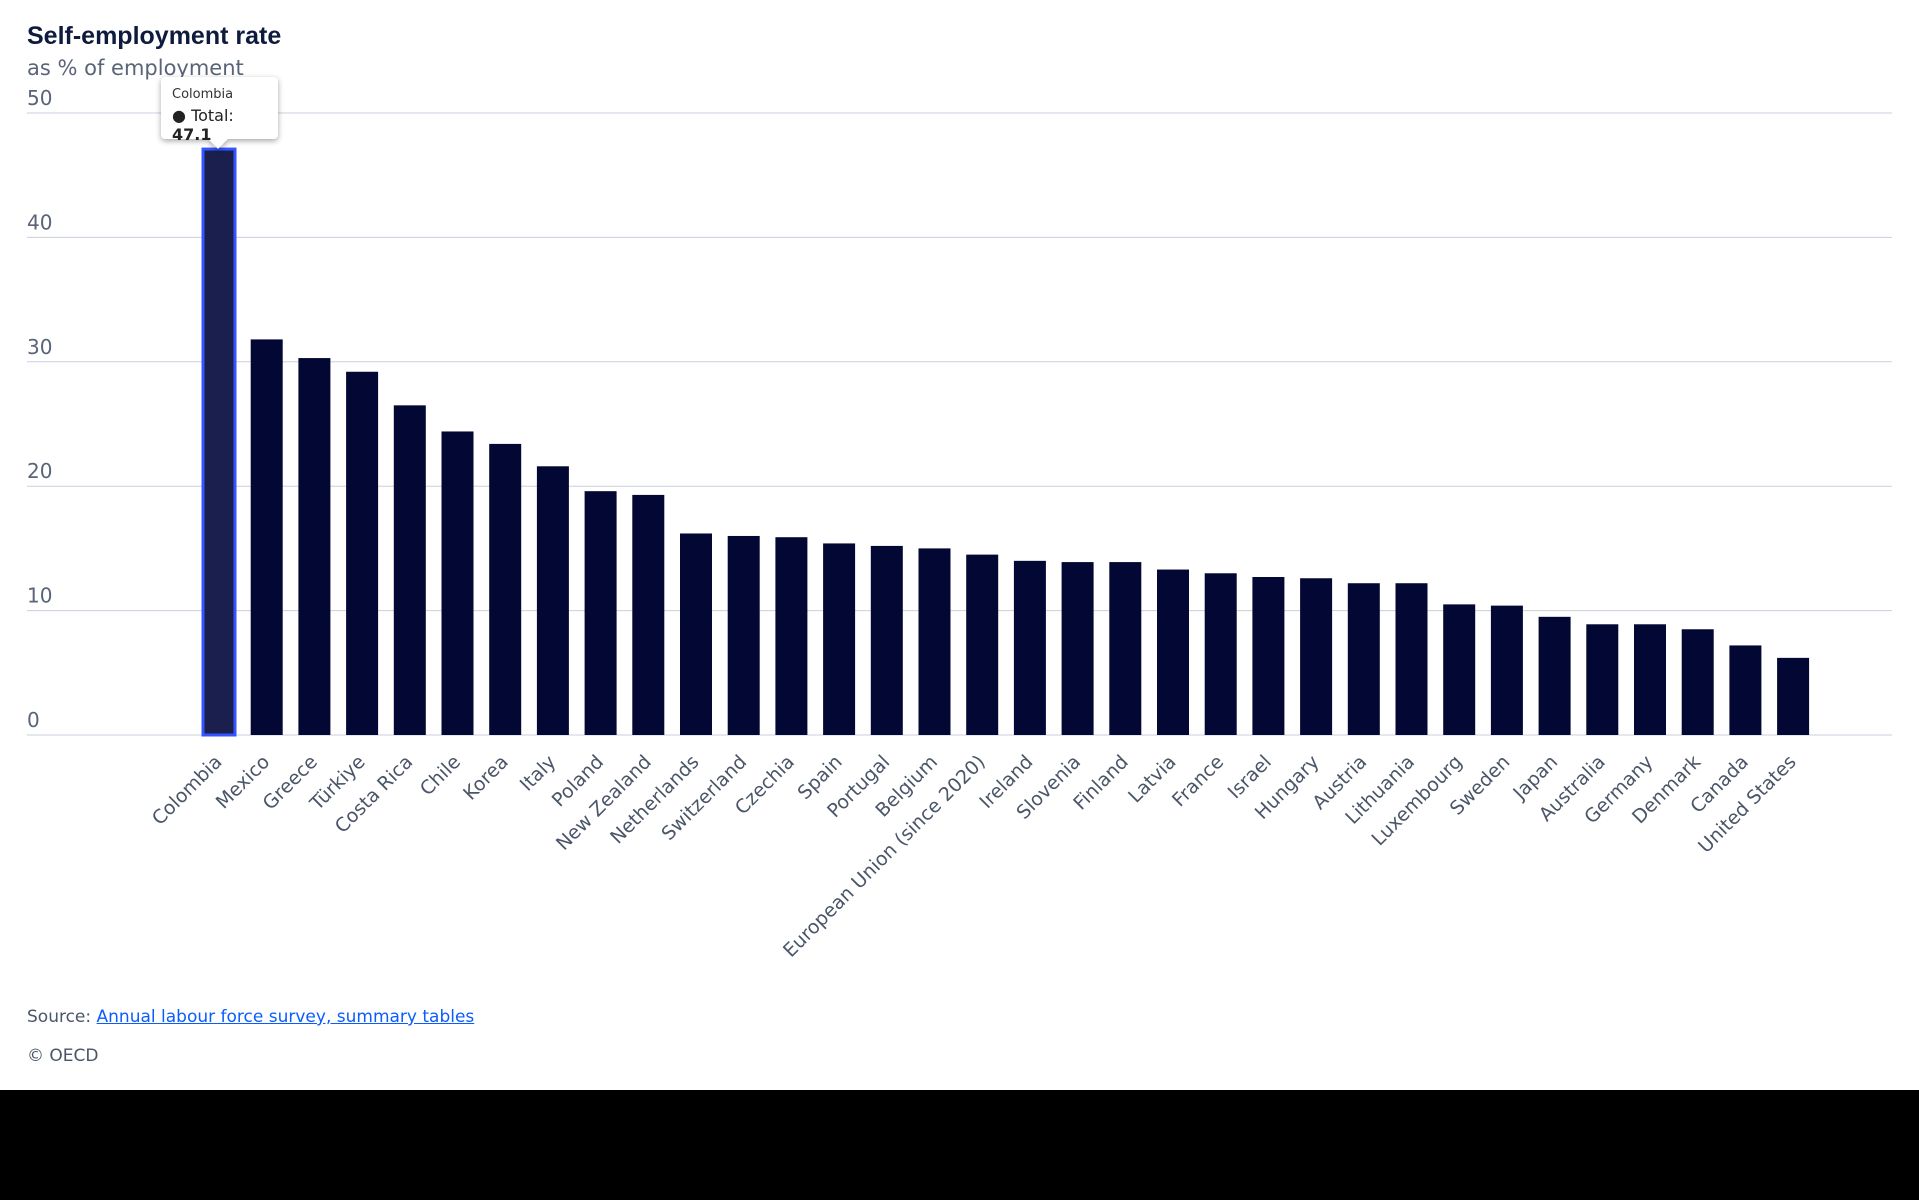  I want to click on tooltip-label: Total:, so click(212, 115).